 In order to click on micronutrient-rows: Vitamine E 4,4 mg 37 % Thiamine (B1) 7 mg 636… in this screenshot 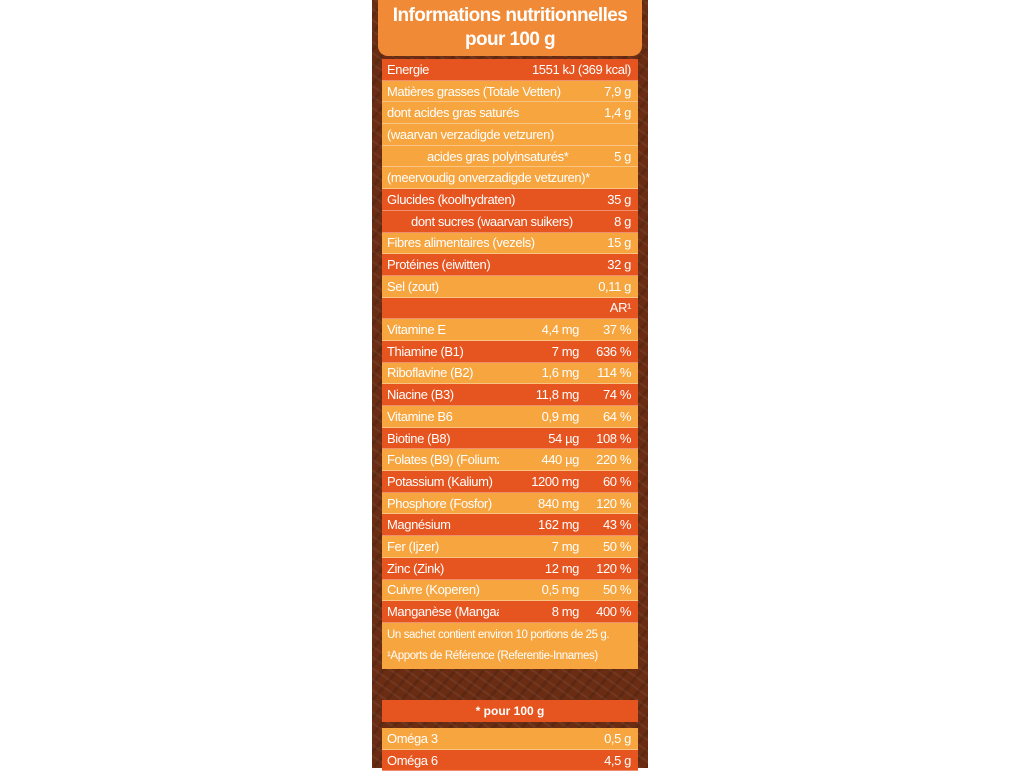, I will do `click(510, 471)`.